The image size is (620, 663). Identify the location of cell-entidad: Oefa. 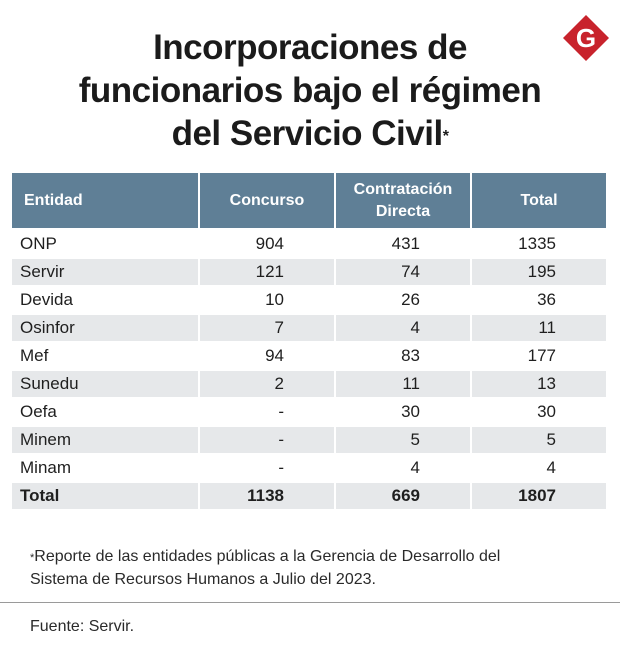
(106, 413).